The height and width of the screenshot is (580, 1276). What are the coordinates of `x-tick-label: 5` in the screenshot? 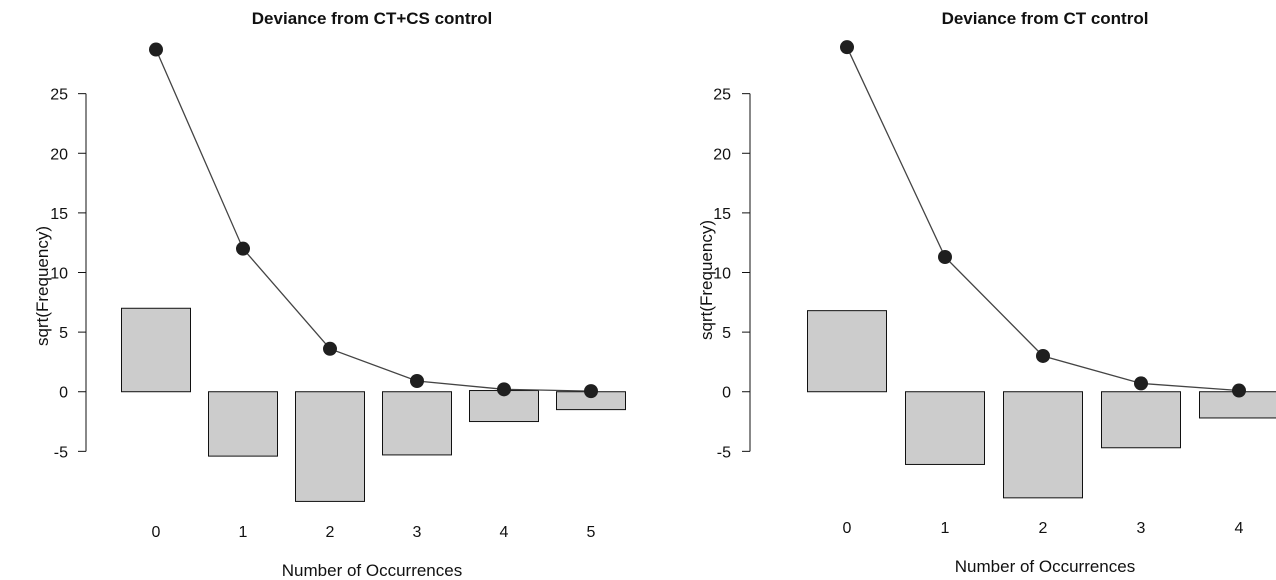 It's located at (591, 532).